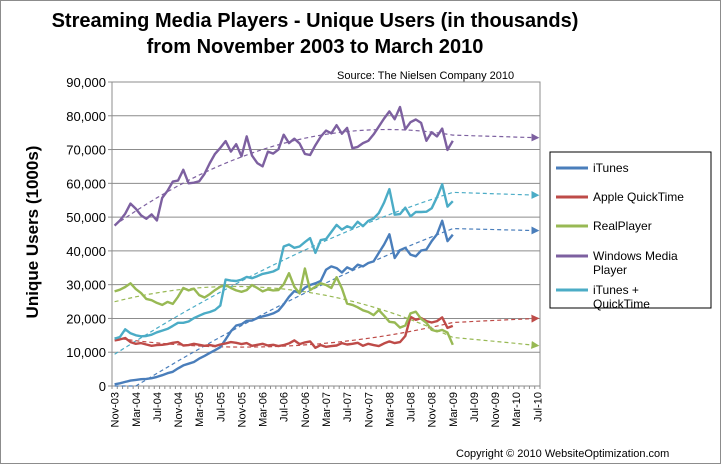 This screenshot has width=721, height=464. What do you see at coordinates (264, 409) in the screenshot?
I see `x-tick-label: Mar-06` at bounding box center [264, 409].